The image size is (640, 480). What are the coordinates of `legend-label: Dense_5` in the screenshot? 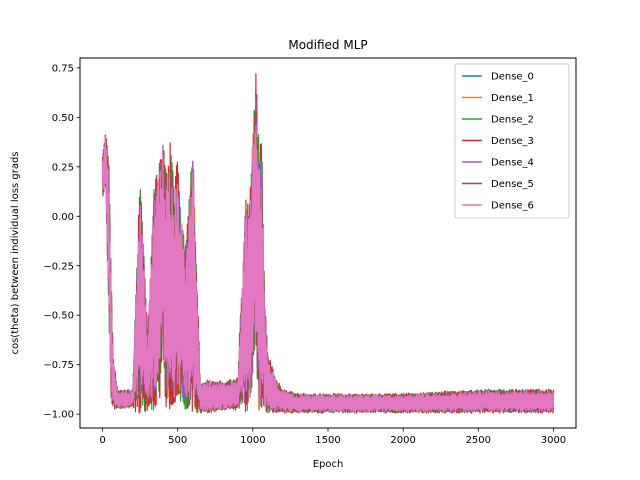 It's located at (512, 184).